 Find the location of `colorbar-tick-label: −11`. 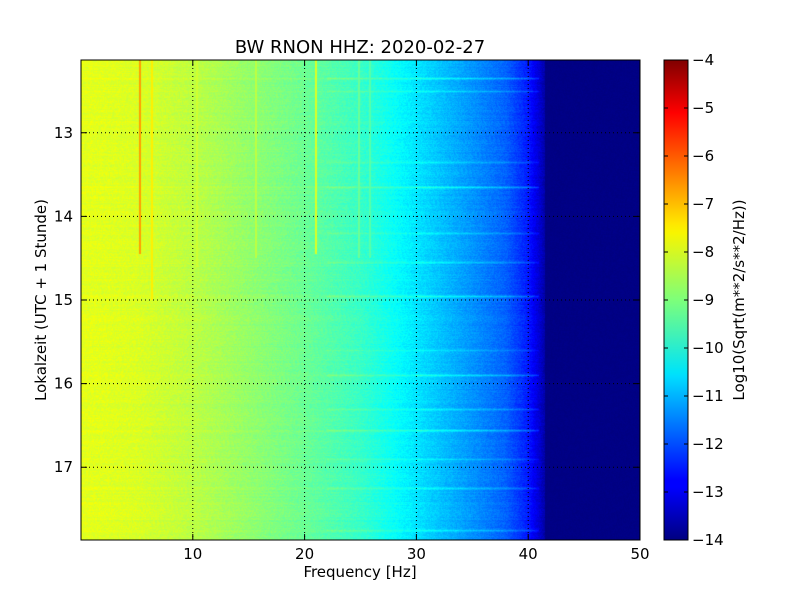

colorbar-tick-label: −11 is located at coordinates (708, 396).